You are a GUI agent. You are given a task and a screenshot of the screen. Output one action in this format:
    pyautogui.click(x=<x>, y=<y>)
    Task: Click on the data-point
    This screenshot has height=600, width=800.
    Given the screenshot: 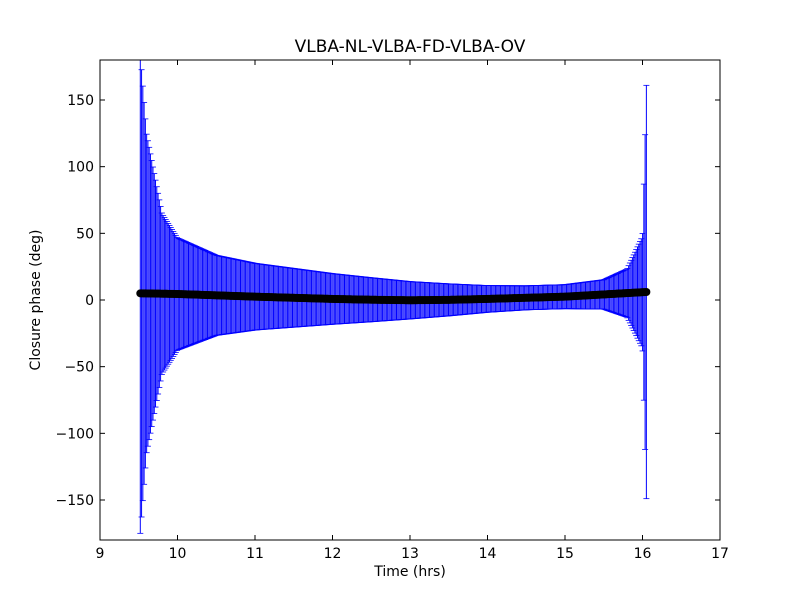 What is the action you would take?
    pyautogui.click(x=646, y=292)
    